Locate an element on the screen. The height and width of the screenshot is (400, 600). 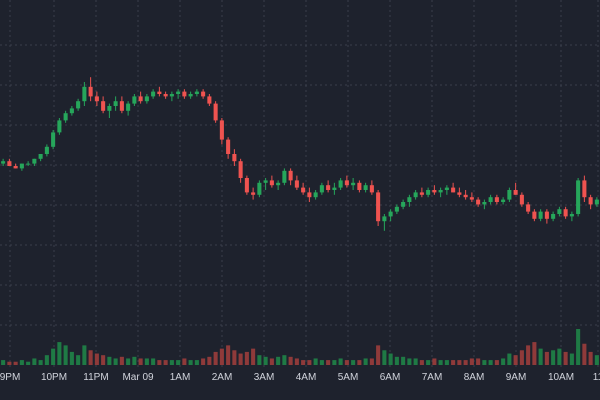
x-tick-label: Mar 09 is located at coordinates (138, 377).